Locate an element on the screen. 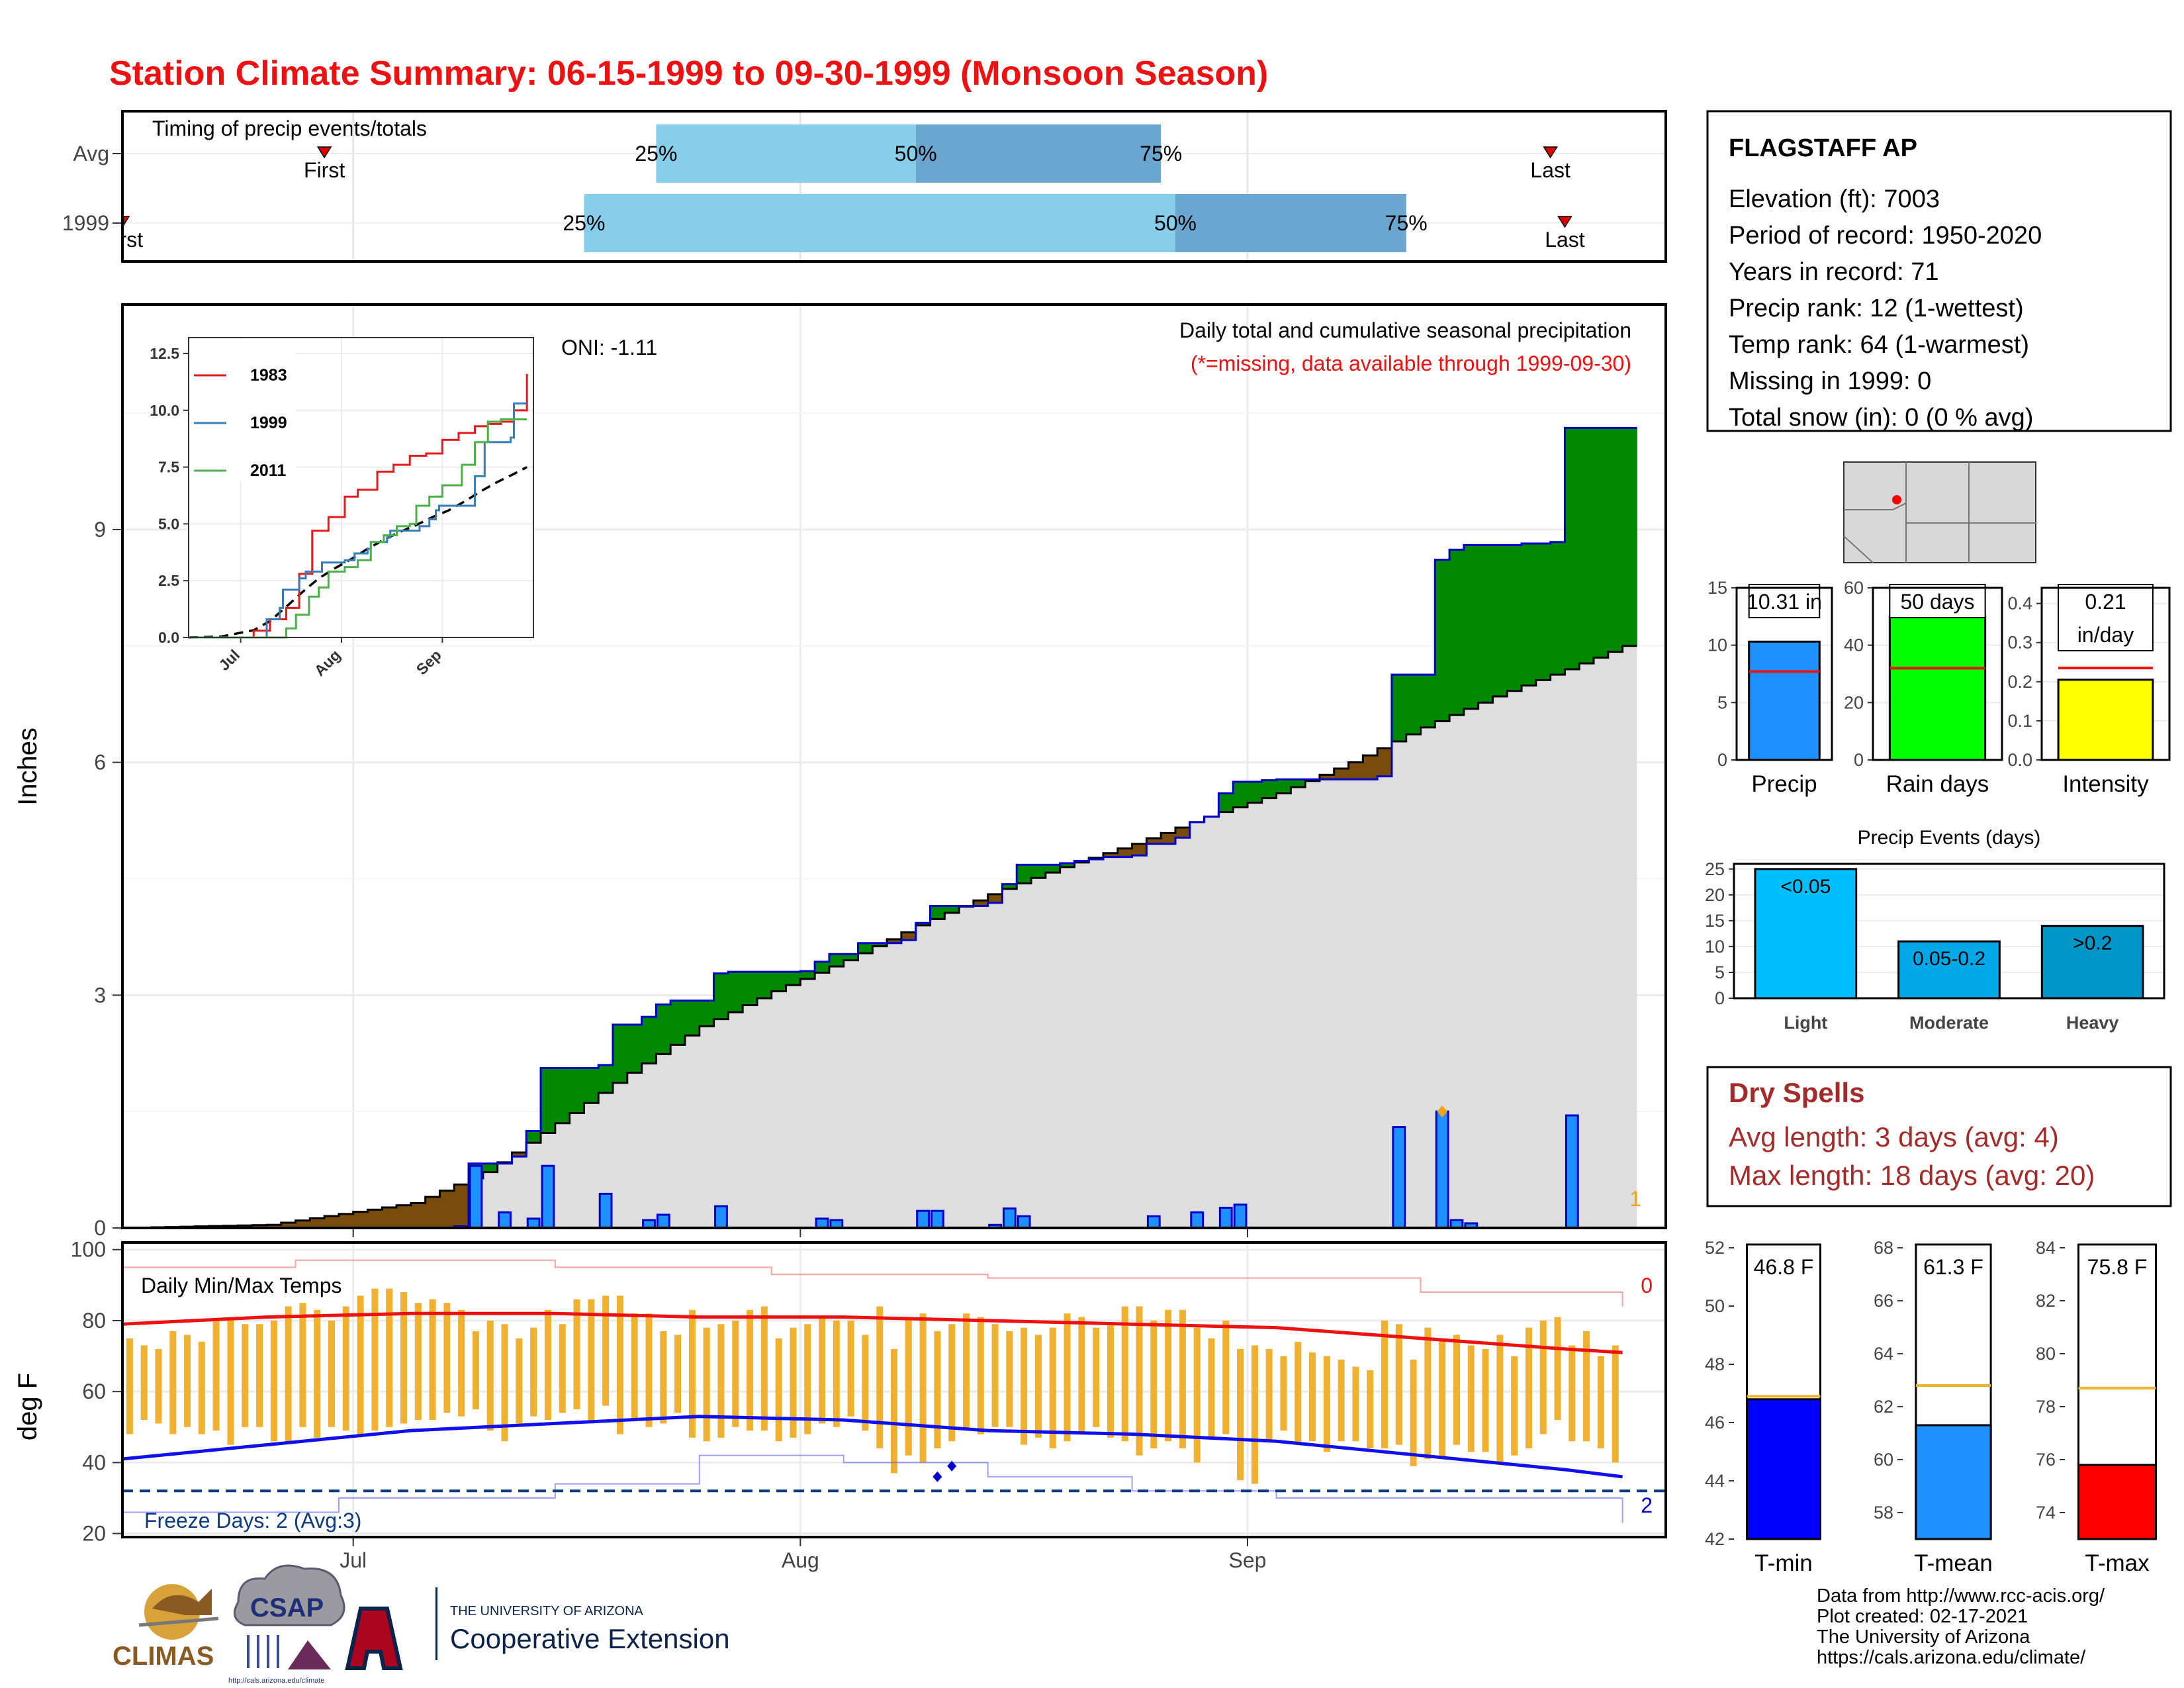 The width and height of the screenshot is (2184, 1688). record-min-line is located at coordinates (872, 1488).